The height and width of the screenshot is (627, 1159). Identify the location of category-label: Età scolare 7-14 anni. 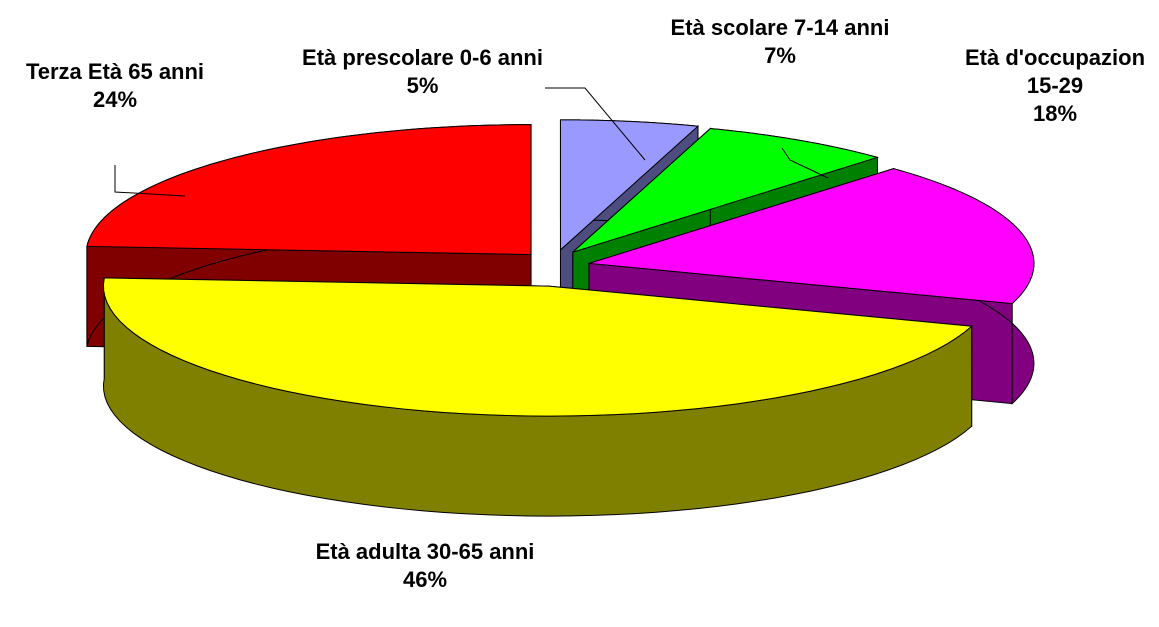
(780, 27).